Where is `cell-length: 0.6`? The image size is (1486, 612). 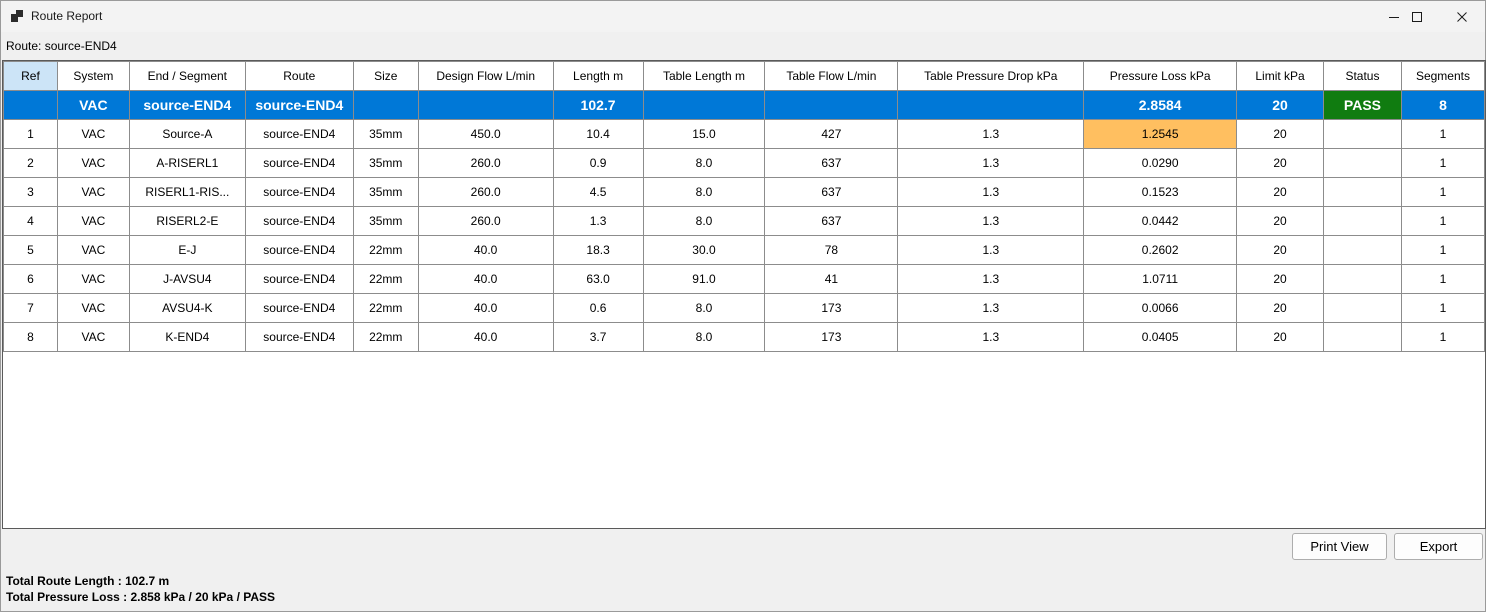 cell-length: 0.6 is located at coordinates (598, 308).